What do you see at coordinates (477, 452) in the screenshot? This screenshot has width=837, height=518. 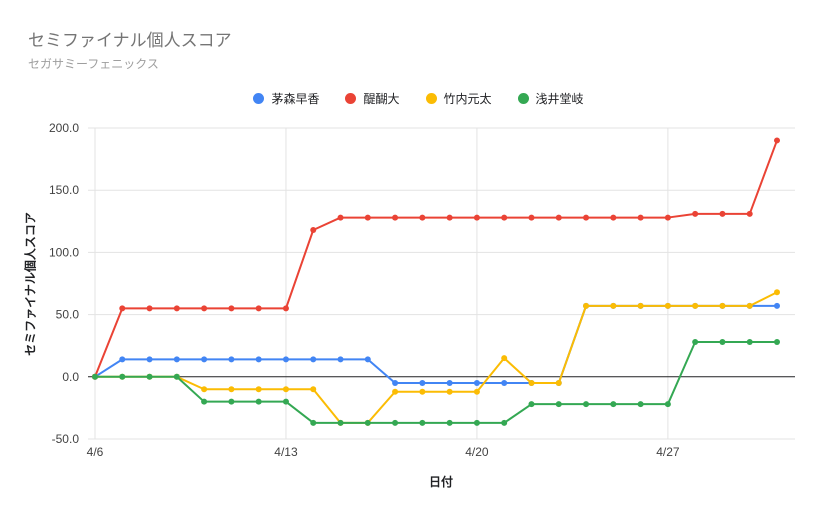 I see `x-tick-label: 4/20` at bounding box center [477, 452].